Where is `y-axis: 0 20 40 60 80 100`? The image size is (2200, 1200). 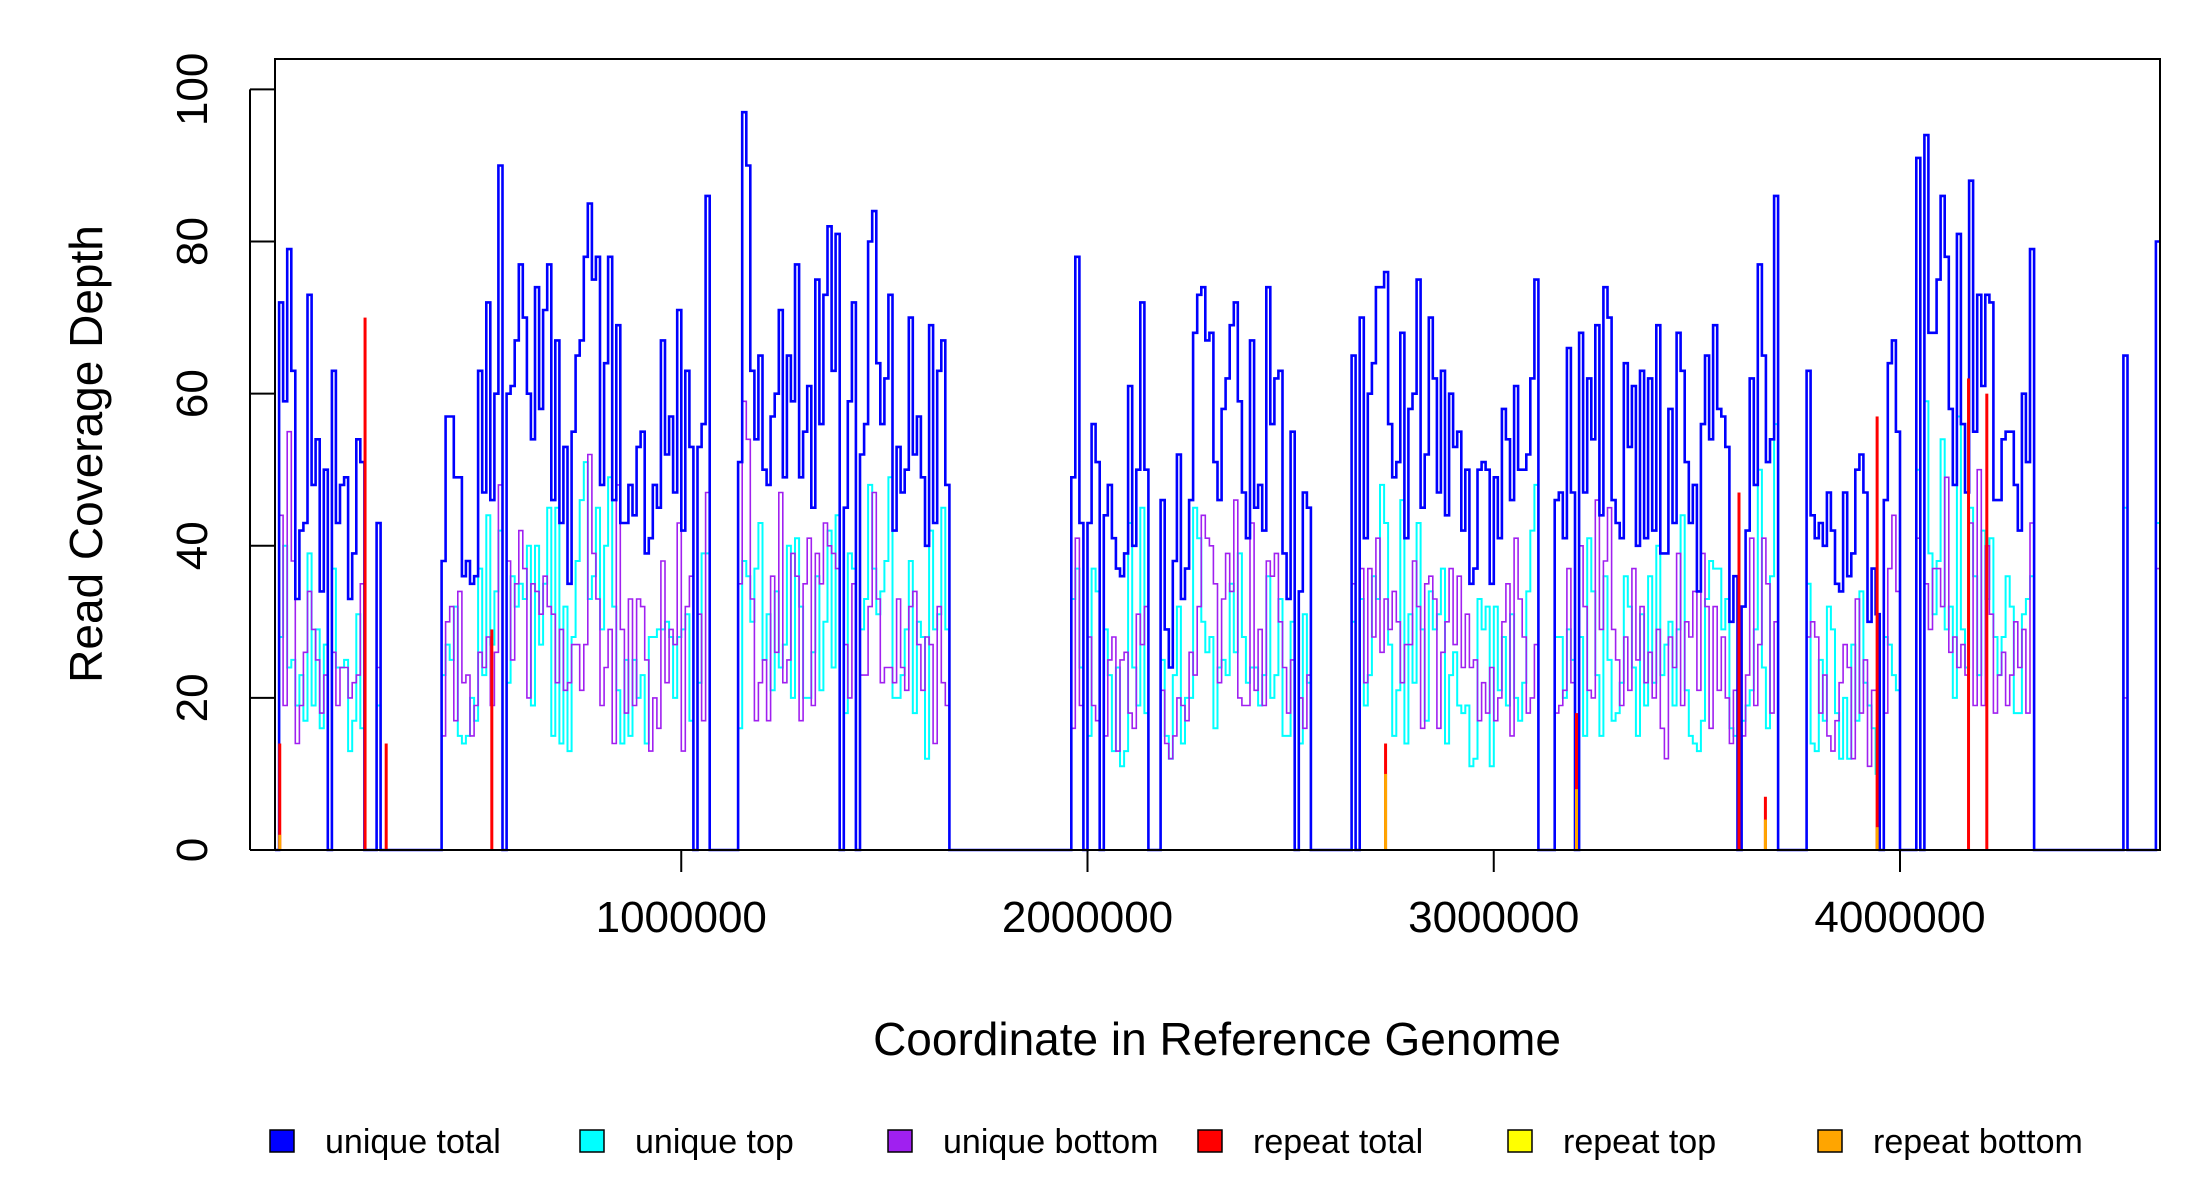
y-axis: 0 20 40 60 80 100 is located at coordinates (221, 457).